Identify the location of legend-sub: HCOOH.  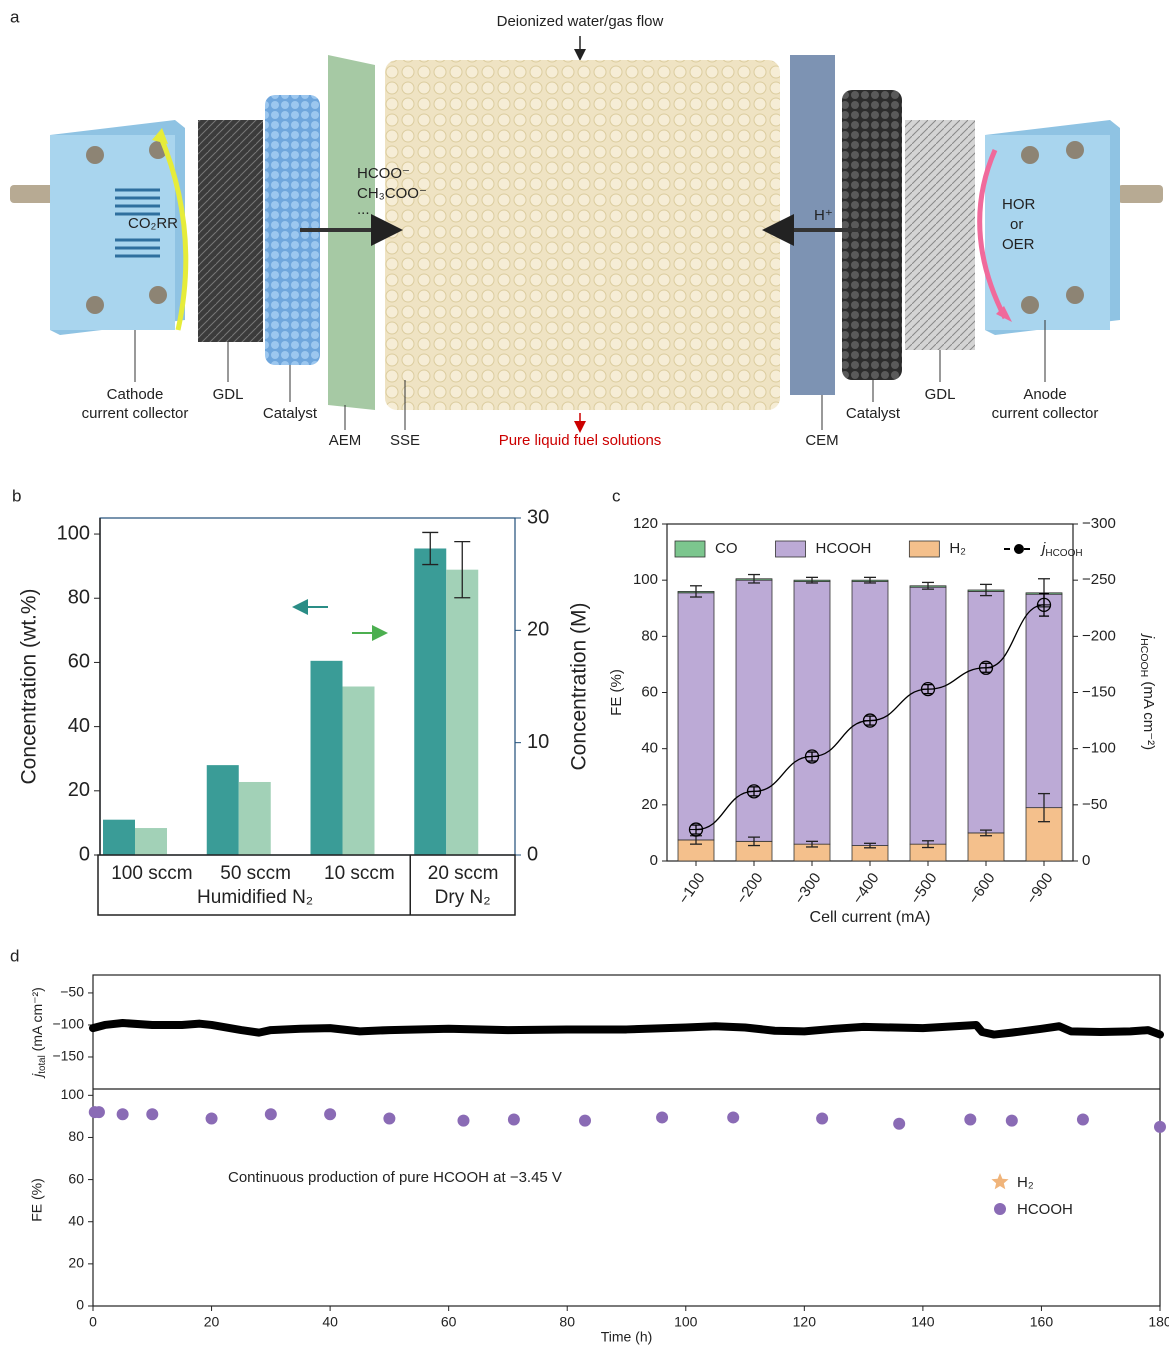
(1063, 553).